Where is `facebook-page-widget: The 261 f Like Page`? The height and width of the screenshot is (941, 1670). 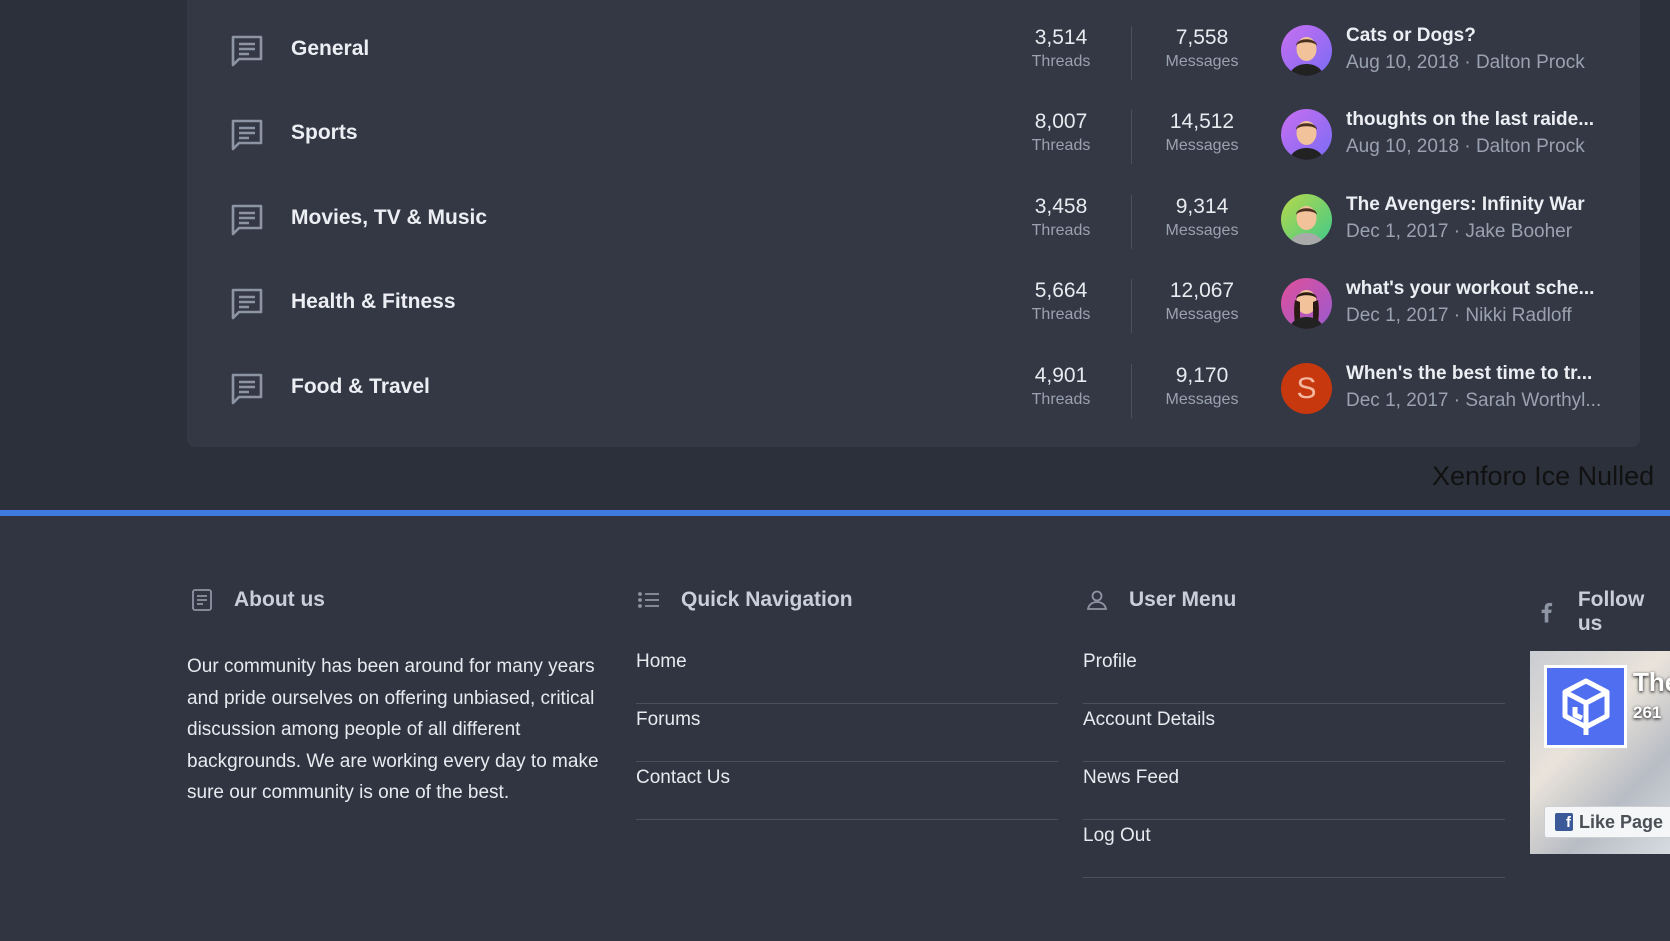 facebook-page-widget: The 261 f Like Page is located at coordinates (1600, 752).